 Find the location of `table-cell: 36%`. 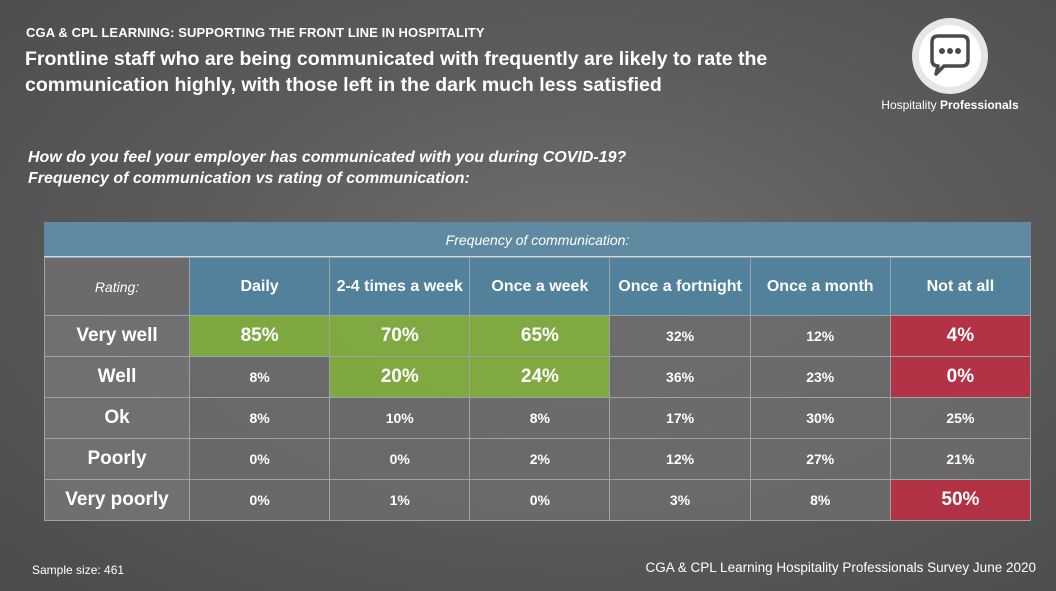

table-cell: 36% is located at coordinates (680, 377).